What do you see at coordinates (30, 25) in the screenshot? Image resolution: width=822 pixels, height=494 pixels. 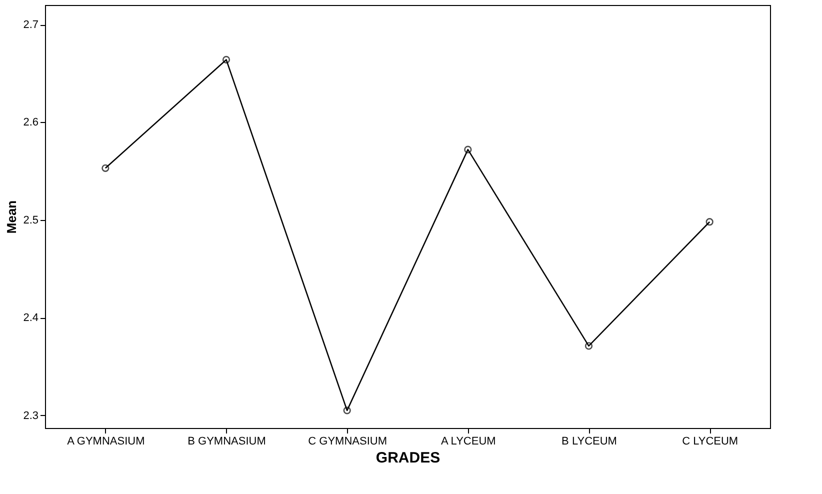 I see `y-tick-label: 2.7` at bounding box center [30, 25].